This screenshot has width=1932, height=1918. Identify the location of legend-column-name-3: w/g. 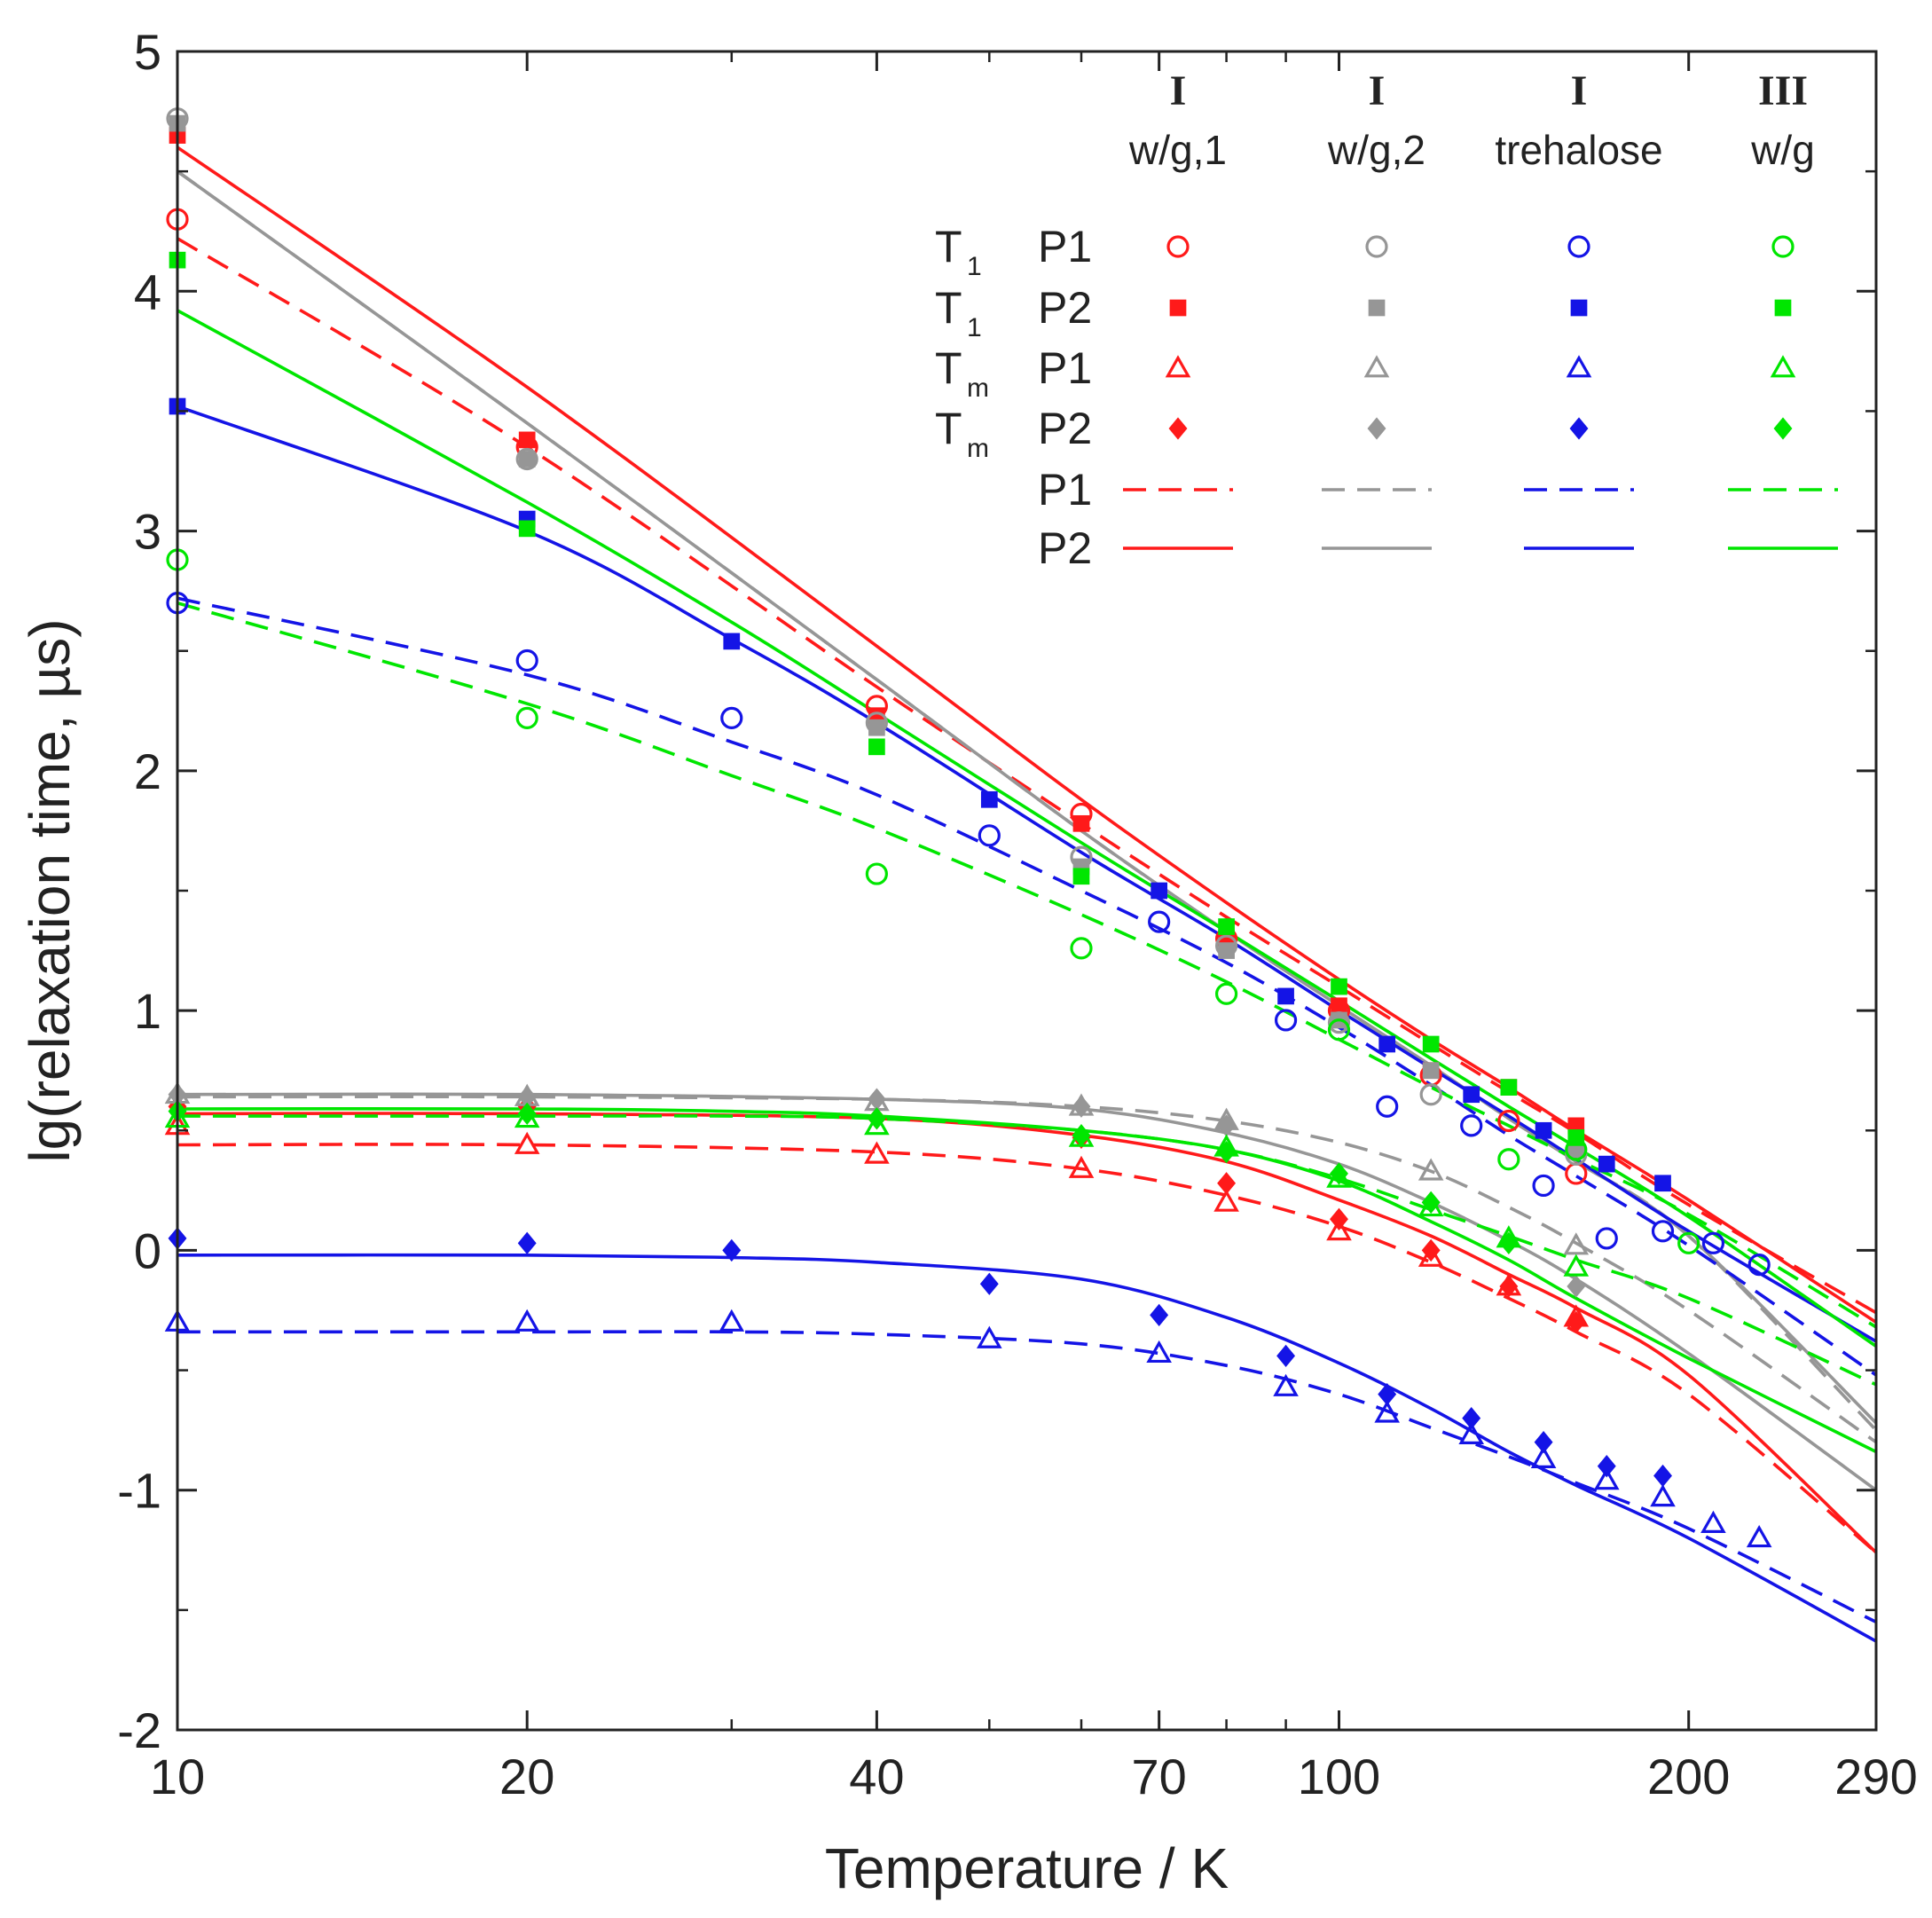
(1782, 150).